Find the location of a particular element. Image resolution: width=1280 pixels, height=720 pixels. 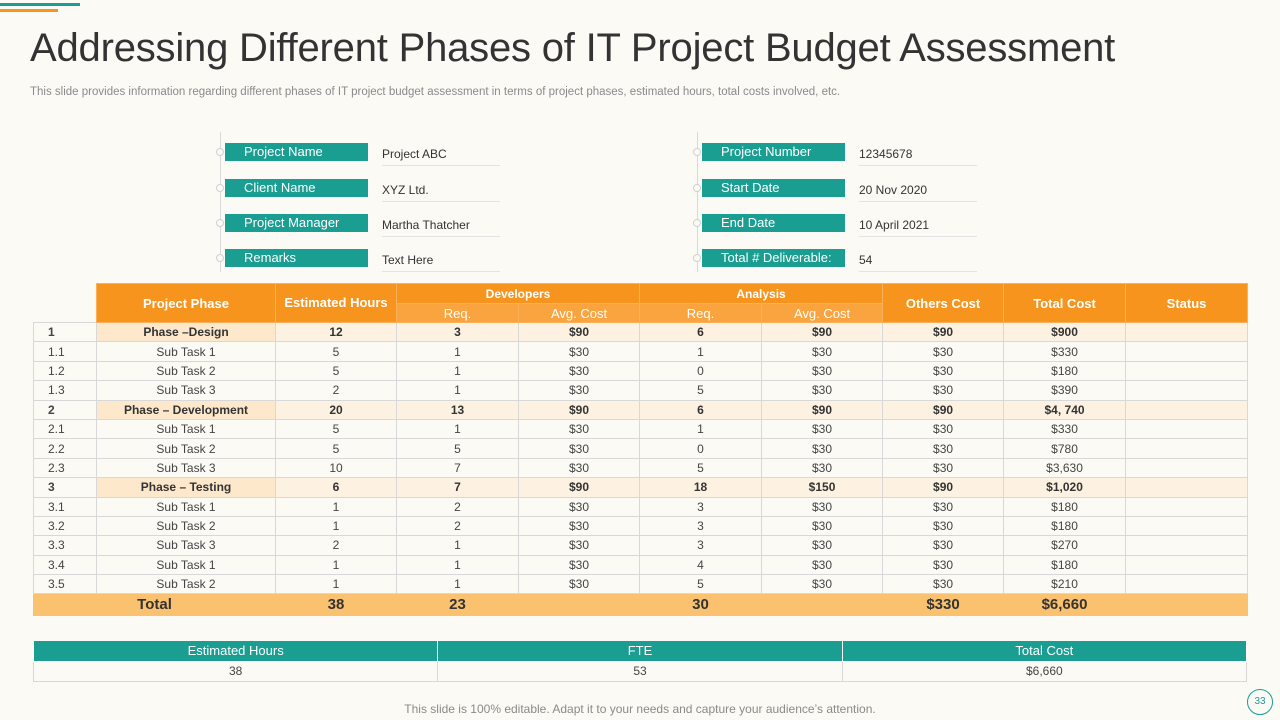

row-total-cost: $4, 740 is located at coordinates (1065, 409).